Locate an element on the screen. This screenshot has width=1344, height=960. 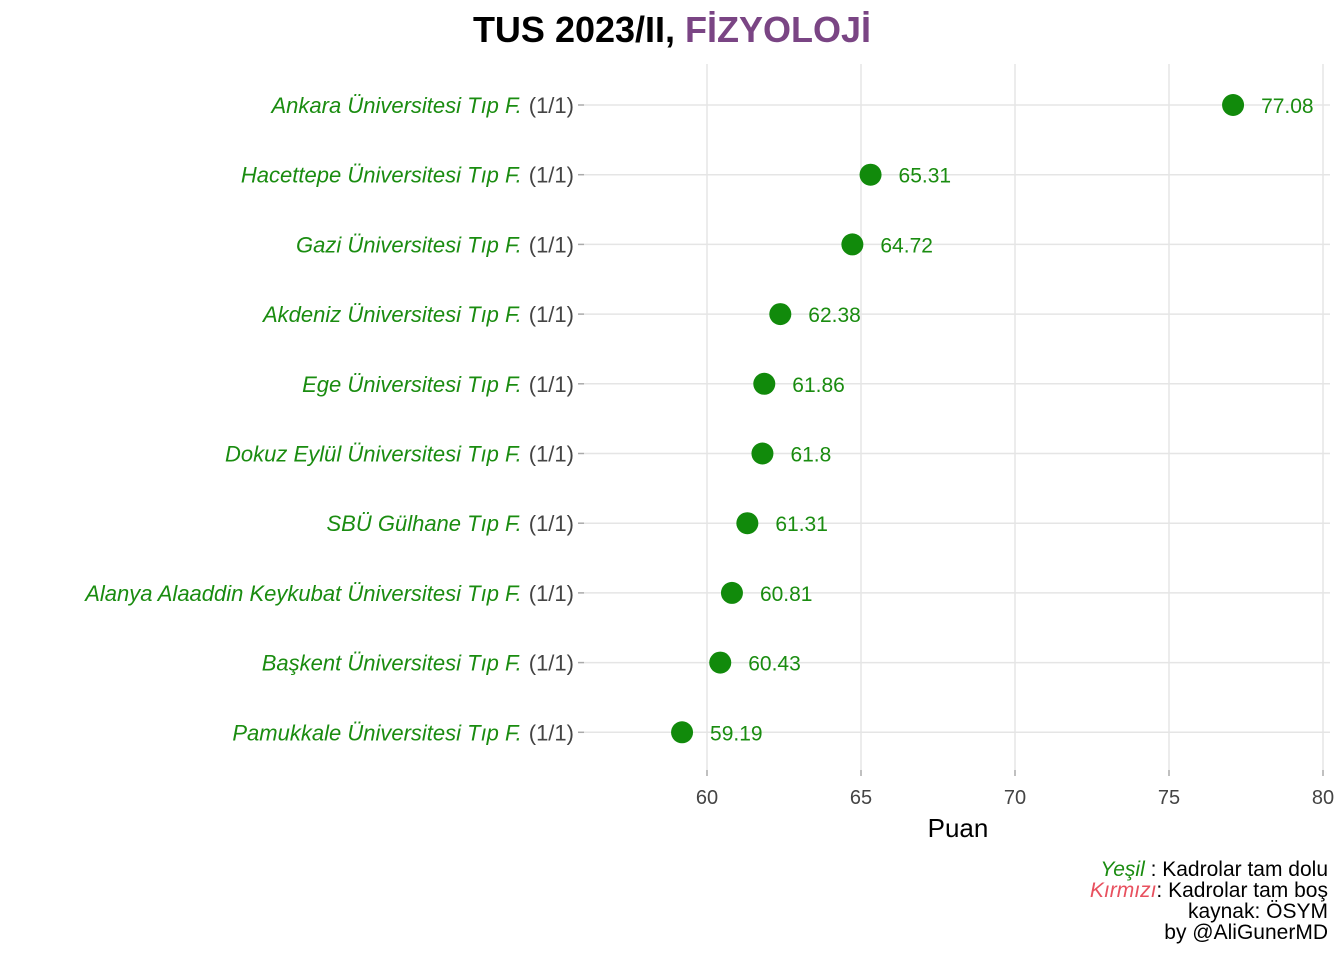
data-label: 64.72 is located at coordinates (906, 245).